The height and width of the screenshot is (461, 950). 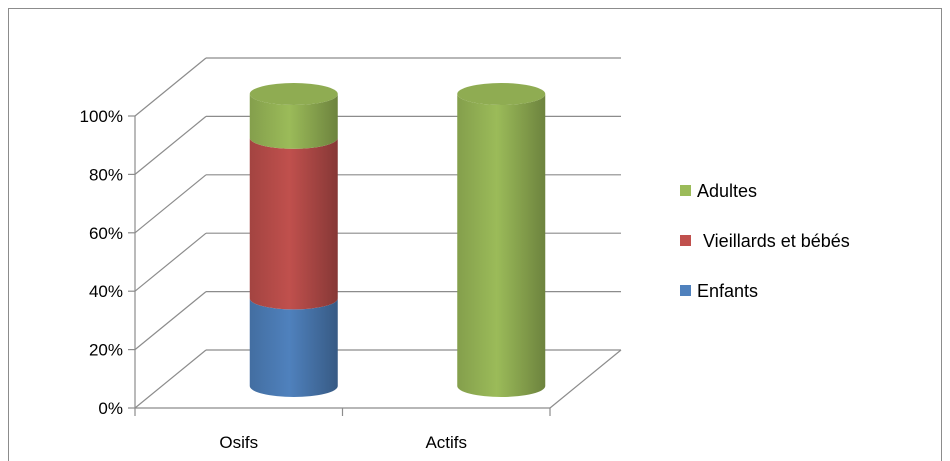 I want to click on bar-segment-vieillards-et-b-b-s, so click(x=293, y=223).